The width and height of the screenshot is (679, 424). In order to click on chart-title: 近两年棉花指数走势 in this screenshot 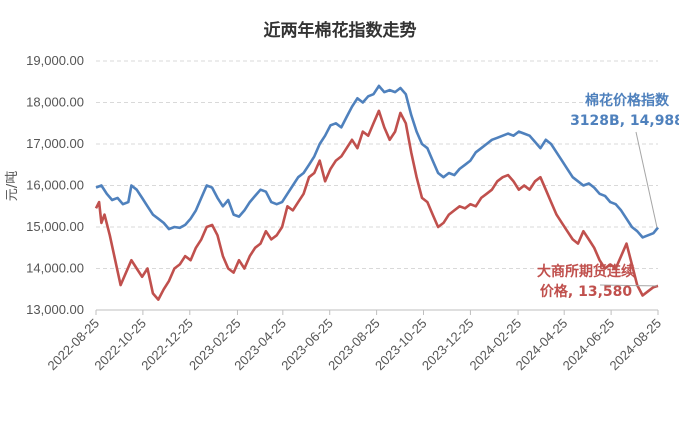, I will do `click(340, 30)`.